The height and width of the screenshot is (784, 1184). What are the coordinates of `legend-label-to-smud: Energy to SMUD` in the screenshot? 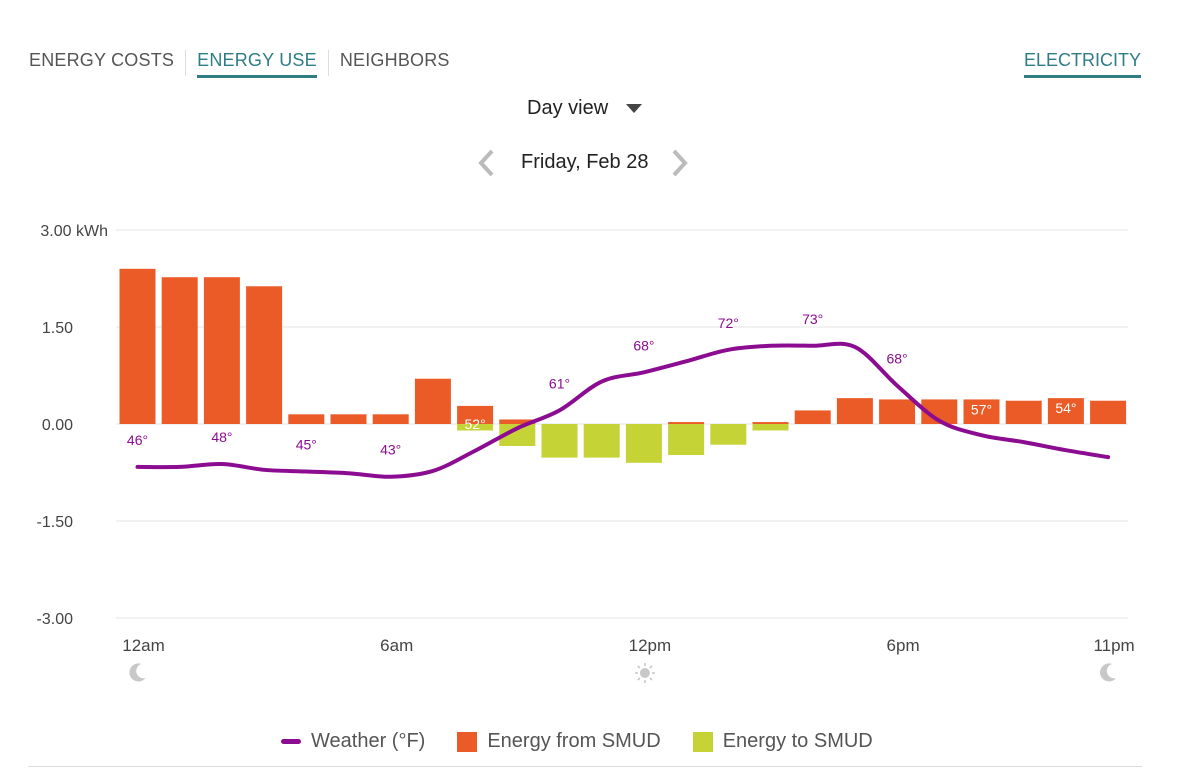 It's located at (797, 741).